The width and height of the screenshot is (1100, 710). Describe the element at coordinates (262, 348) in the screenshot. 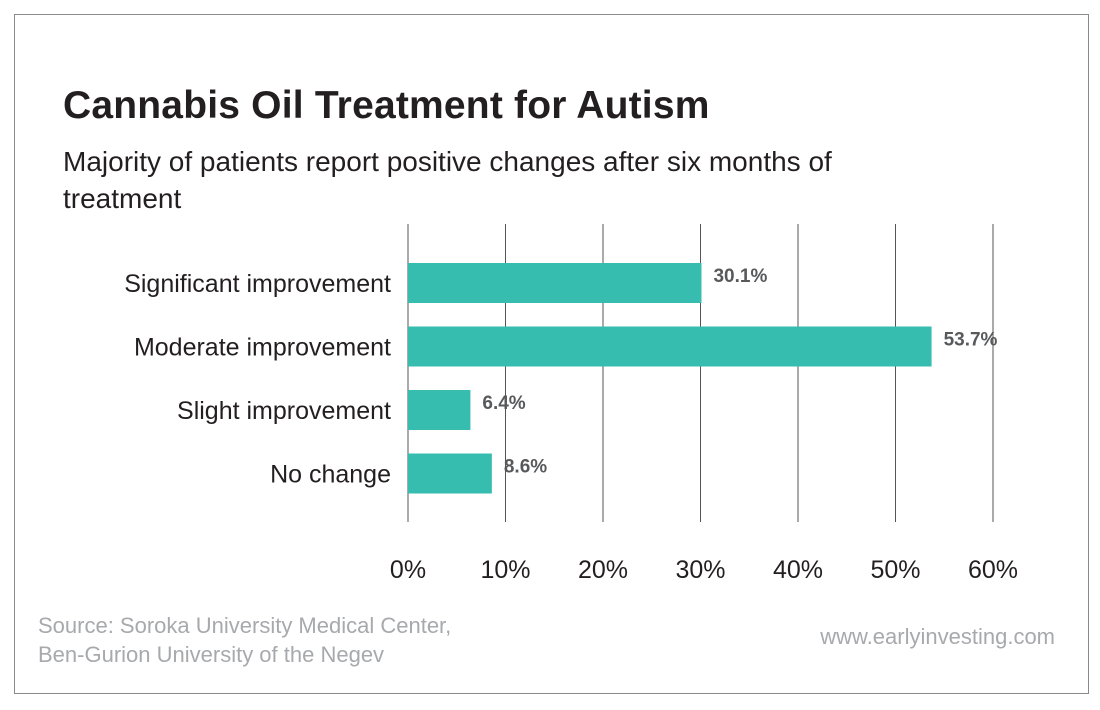

I see `category-label: Moderate improvement` at that location.